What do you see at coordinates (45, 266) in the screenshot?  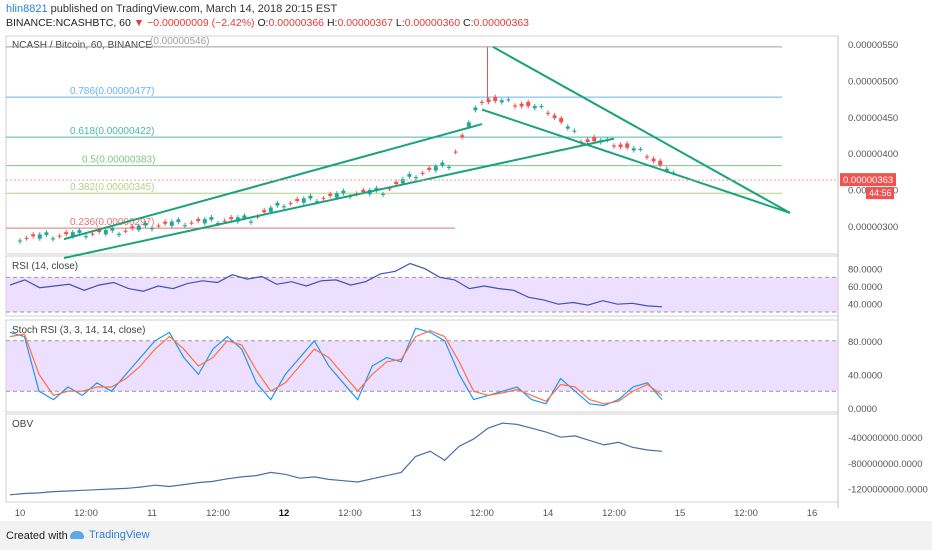 I see `rsi-title: RSI (14, close)` at bounding box center [45, 266].